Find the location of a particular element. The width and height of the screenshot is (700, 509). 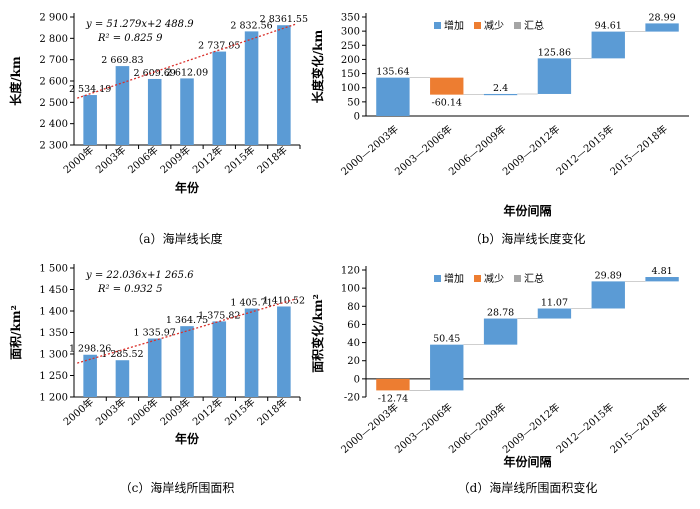

y-axis-title: 长度变化/km is located at coordinates (317, 67).